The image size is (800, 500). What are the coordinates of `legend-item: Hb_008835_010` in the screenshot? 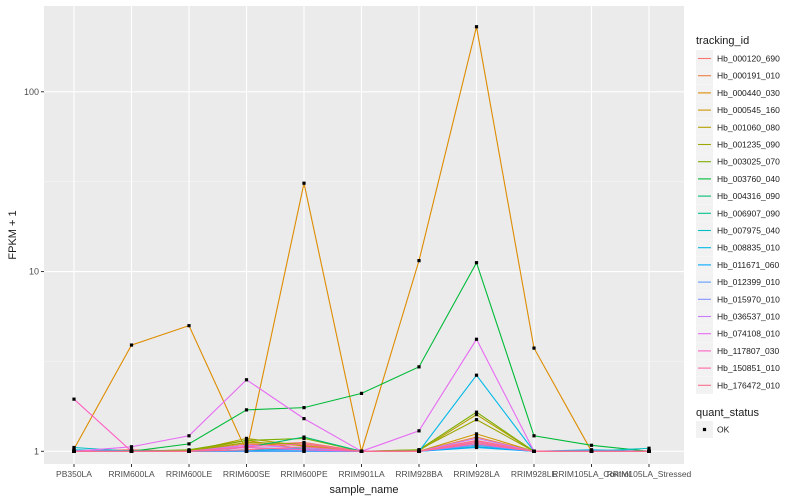 It's located at (738, 248).